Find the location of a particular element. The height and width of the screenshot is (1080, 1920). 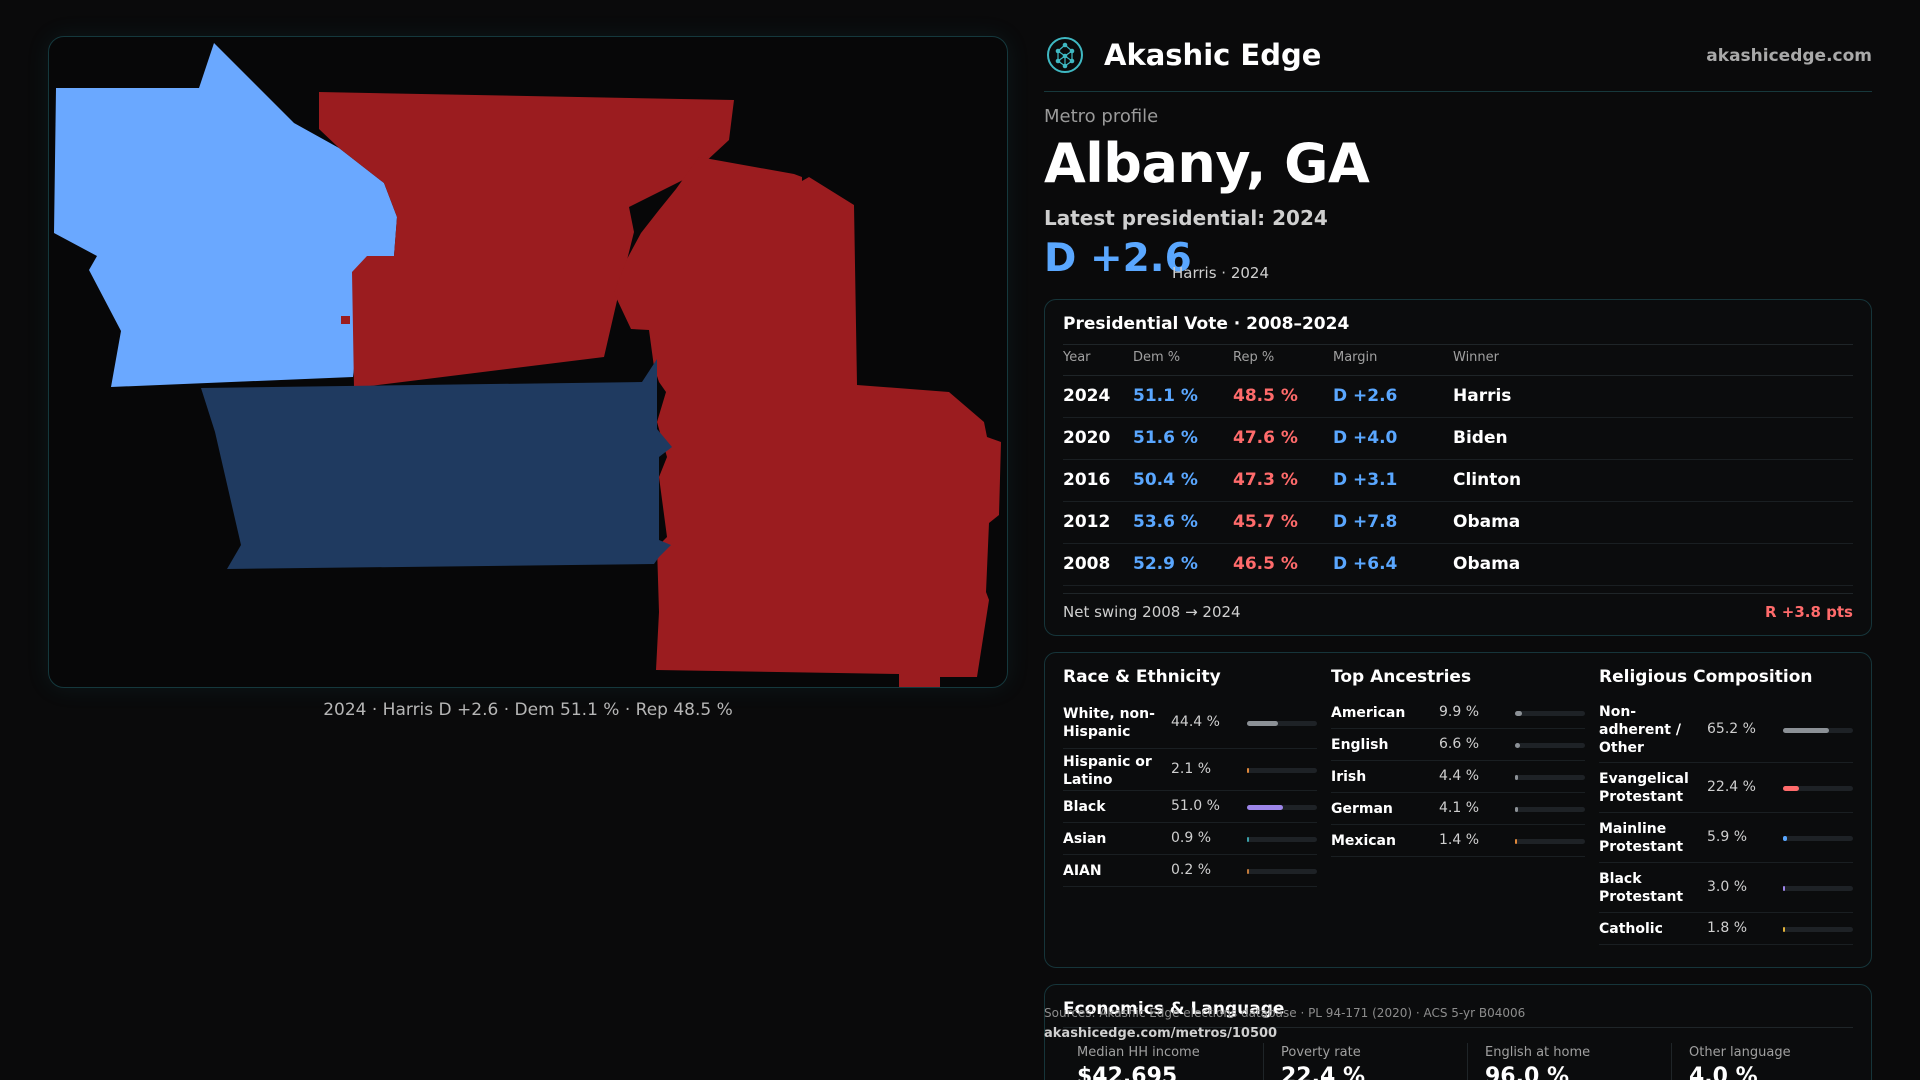

cell-dem: 50.4 % is located at coordinates (1165, 480).